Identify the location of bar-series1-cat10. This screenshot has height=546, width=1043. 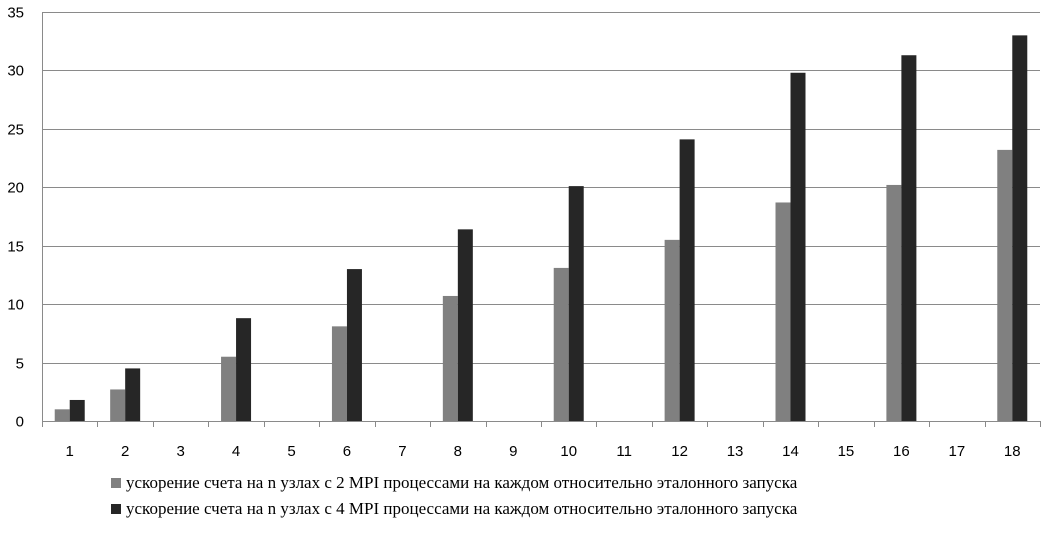
(561, 344).